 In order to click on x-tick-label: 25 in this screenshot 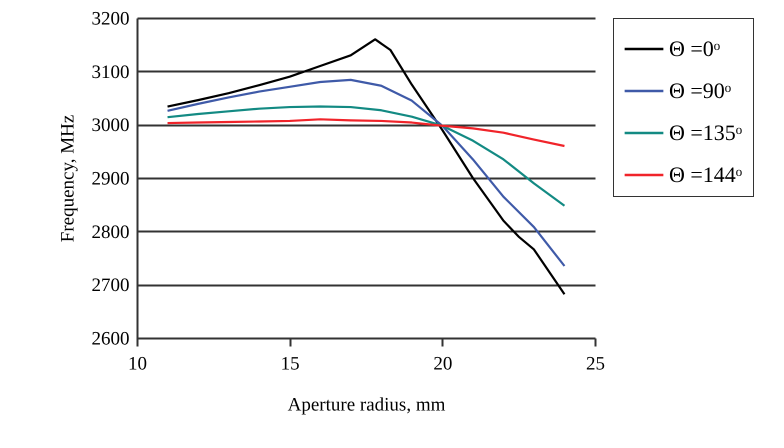, I will do `click(595, 364)`.